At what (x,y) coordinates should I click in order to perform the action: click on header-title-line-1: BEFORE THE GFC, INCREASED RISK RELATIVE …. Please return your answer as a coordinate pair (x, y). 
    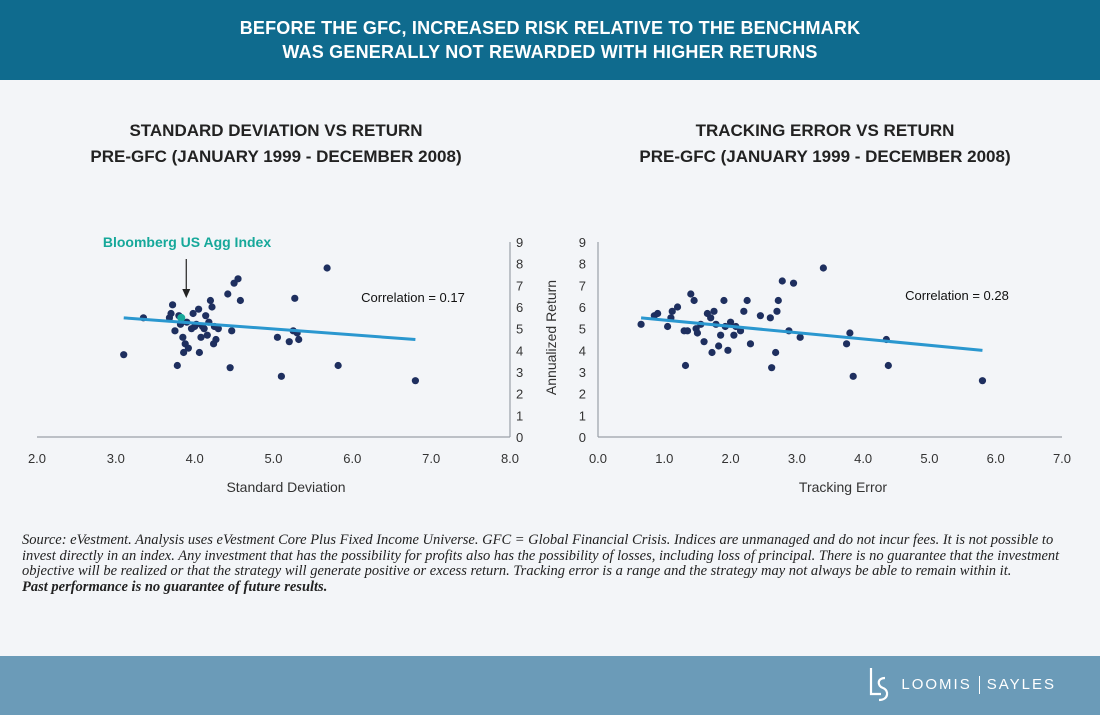
    Looking at the image, I should click on (550, 28).